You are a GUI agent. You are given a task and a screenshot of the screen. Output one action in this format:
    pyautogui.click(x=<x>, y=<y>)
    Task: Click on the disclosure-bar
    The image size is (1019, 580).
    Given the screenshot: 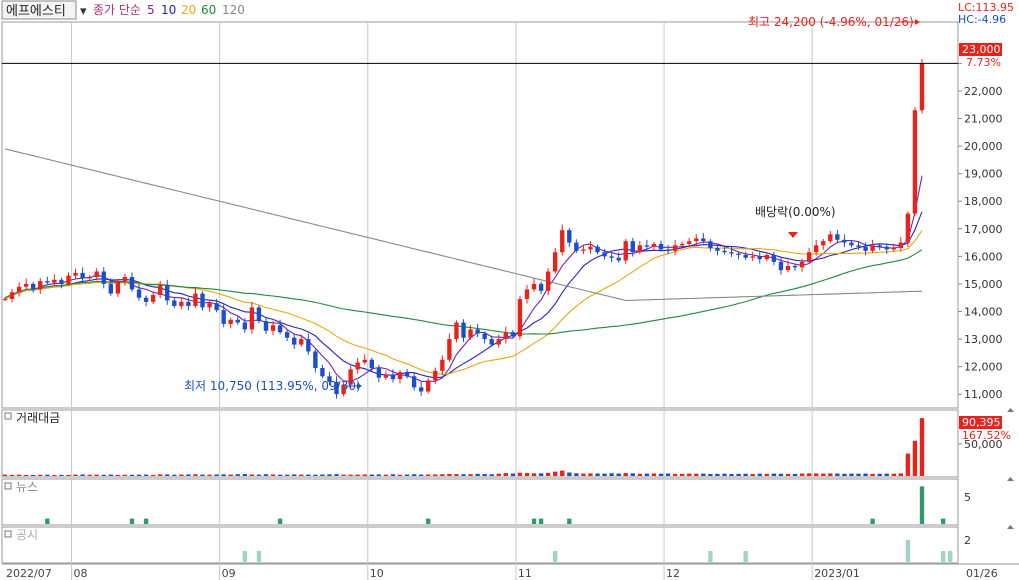 What is the action you would take?
    pyautogui.click(x=245, y=556)
    